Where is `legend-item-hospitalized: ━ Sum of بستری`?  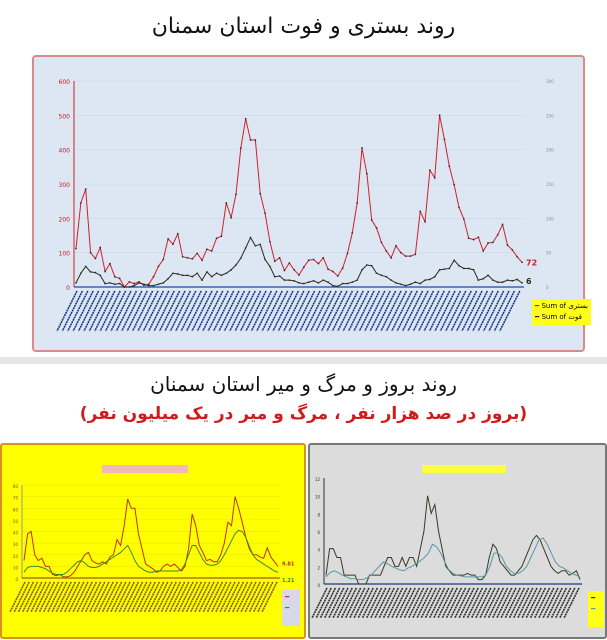 legend-item-hospitalized: ━ Sum of بستری is located at coordinates (562, 306).